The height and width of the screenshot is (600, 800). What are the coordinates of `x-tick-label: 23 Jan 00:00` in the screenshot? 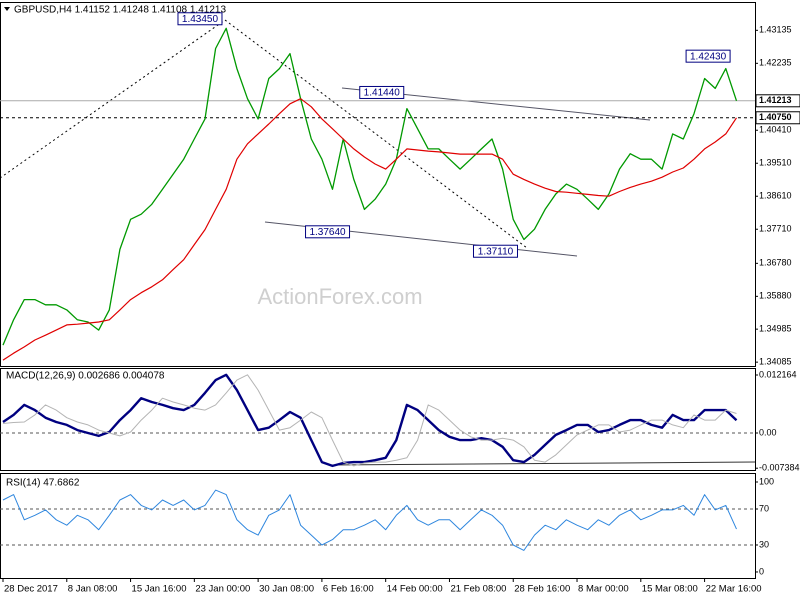 It's located at (222, 589).